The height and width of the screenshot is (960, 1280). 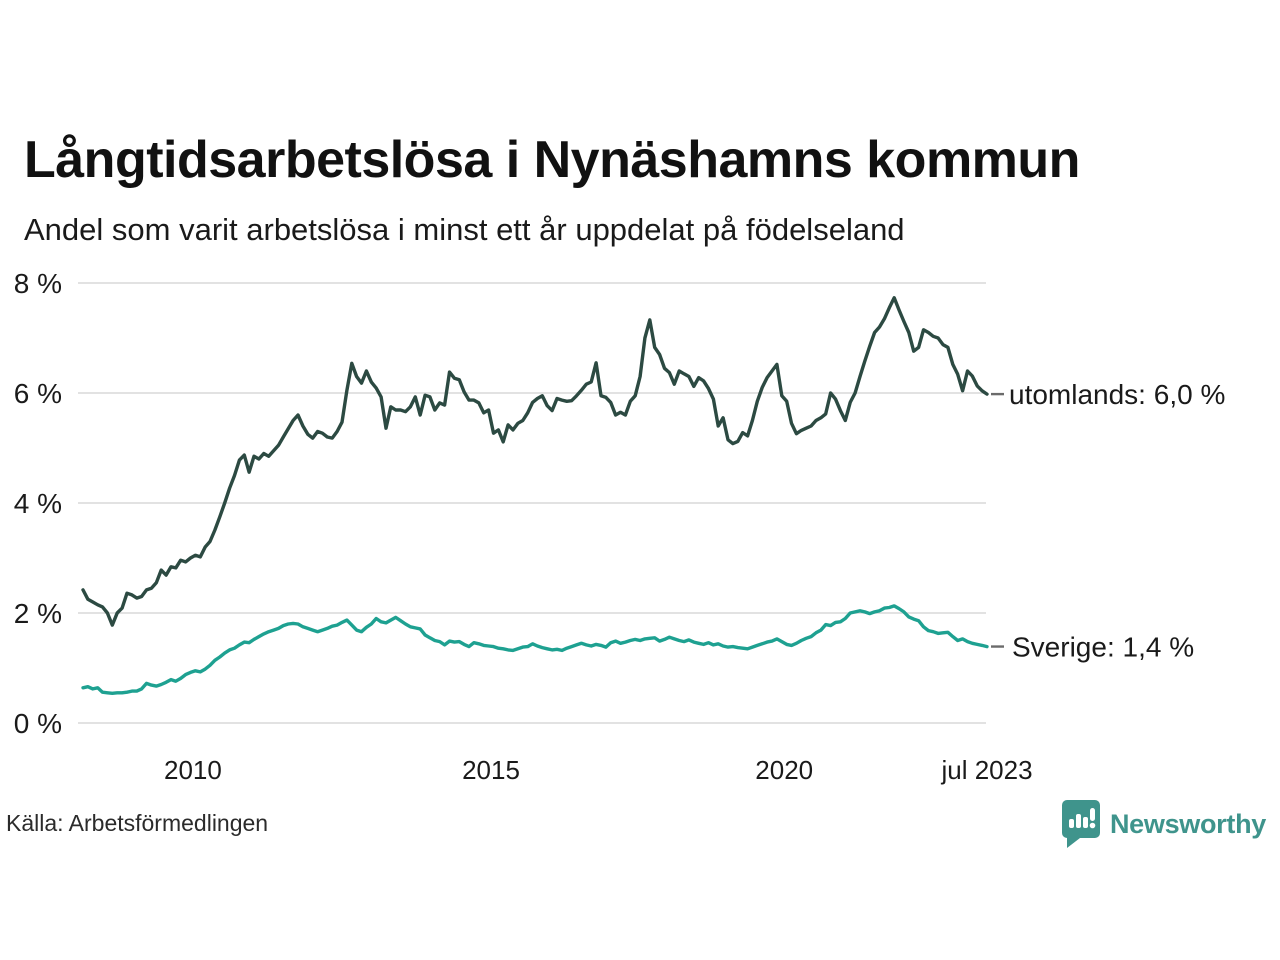 What do you see at coordinates (193, 770) in the screenshot?
I see `x-tick-label: 2010` at bounding box center [193, 770].